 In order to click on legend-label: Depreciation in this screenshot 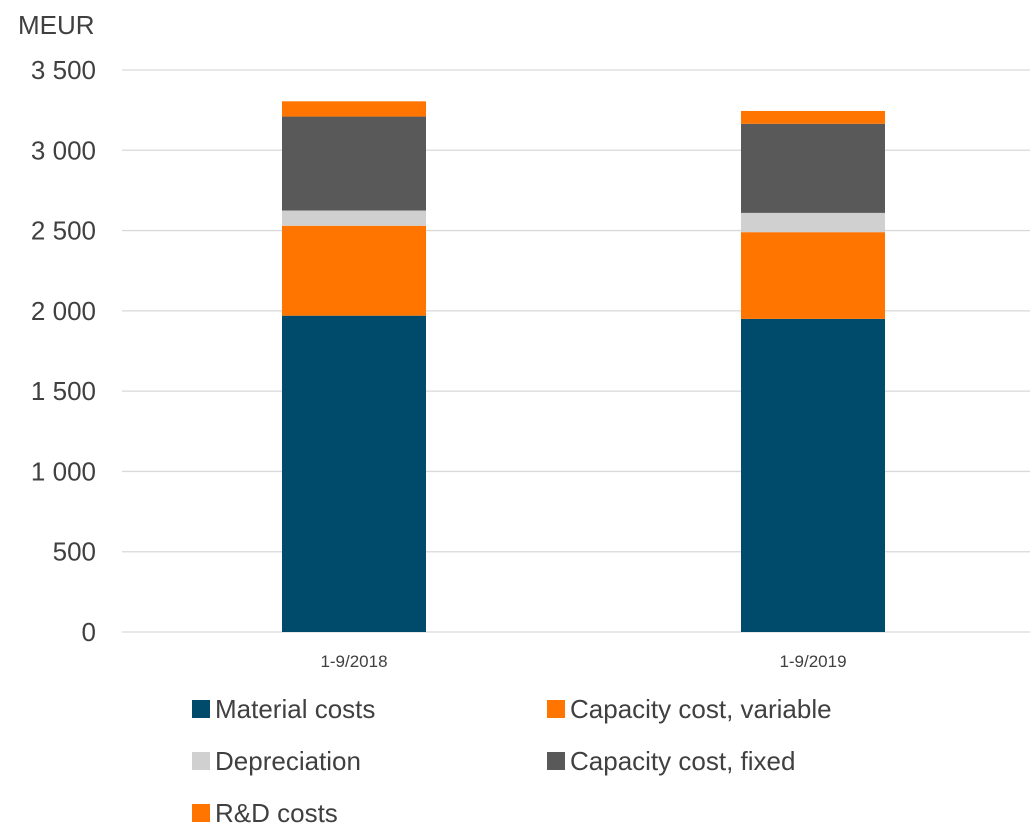, I will do `click(288, 761)`.